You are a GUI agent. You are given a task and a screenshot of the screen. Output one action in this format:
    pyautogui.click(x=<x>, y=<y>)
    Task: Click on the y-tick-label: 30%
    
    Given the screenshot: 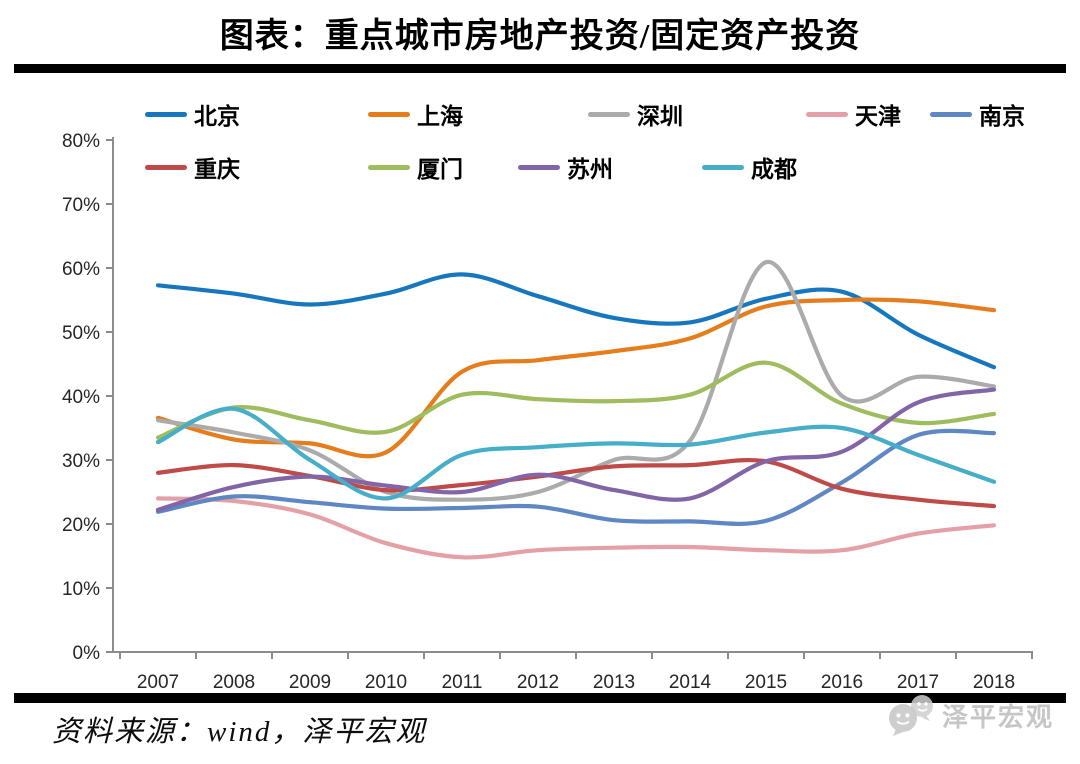 What is the action you would take?
    pyautogui.click(x=81, y=461)
    